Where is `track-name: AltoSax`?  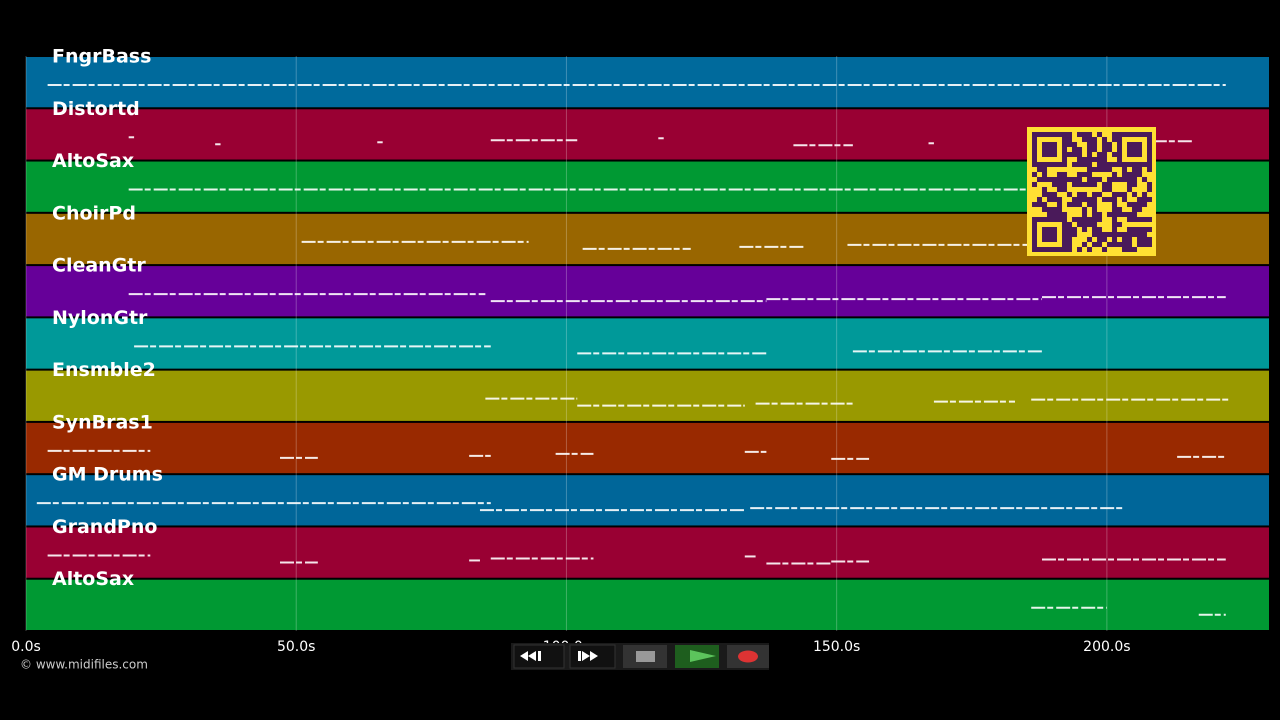 track-name: AltoSax is located at coordinates (93, 161).